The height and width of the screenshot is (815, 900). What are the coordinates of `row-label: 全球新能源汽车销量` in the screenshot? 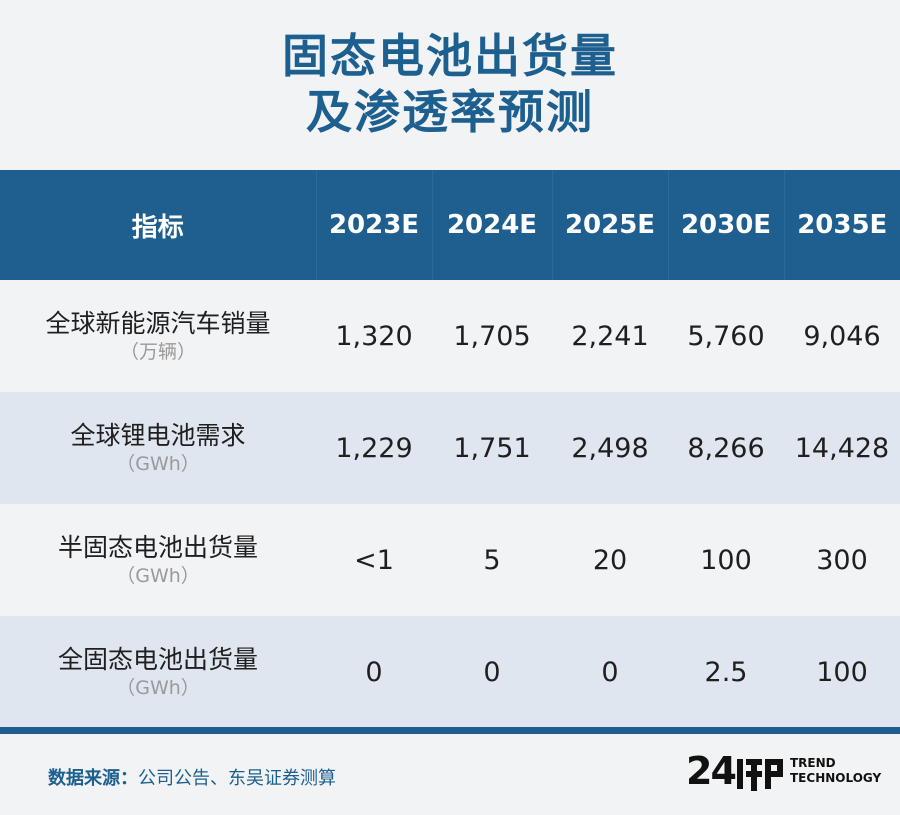 It's located at (158, 323).